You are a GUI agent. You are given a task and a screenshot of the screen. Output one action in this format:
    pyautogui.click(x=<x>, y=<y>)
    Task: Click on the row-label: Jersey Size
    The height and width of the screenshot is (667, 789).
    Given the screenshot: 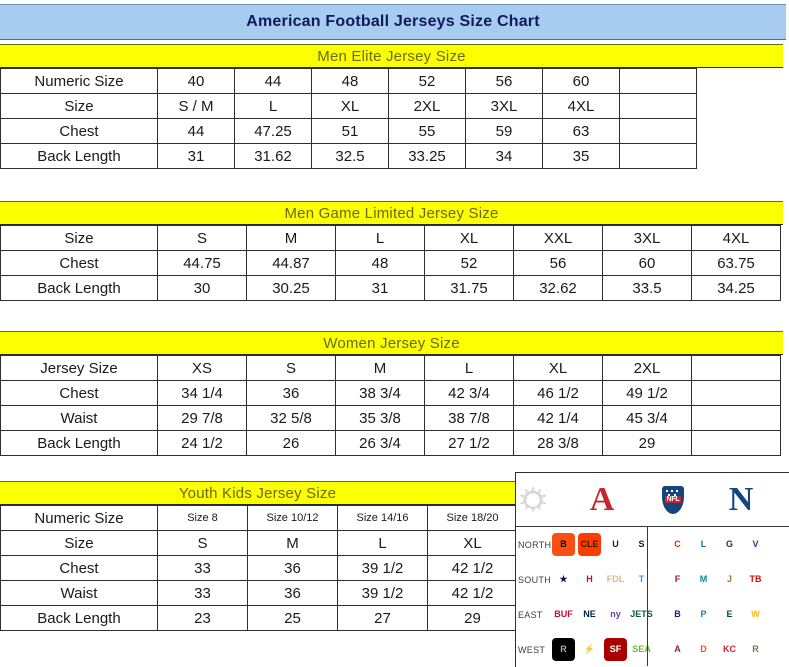 What is the action you would take?
    pyautogui.click(x=79, y=368)
    